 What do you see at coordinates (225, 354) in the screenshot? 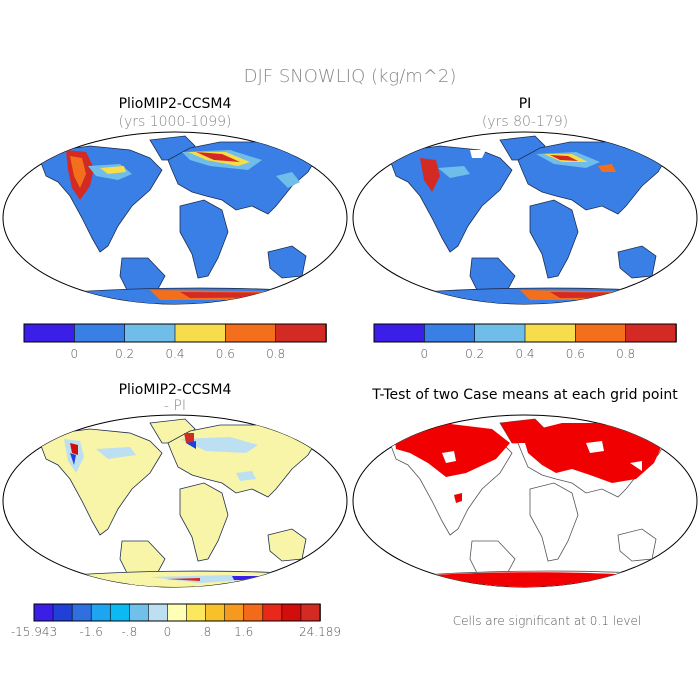
I see `colorbar-top-left-tick-label: 0.6` at bounding box center [225, 354].